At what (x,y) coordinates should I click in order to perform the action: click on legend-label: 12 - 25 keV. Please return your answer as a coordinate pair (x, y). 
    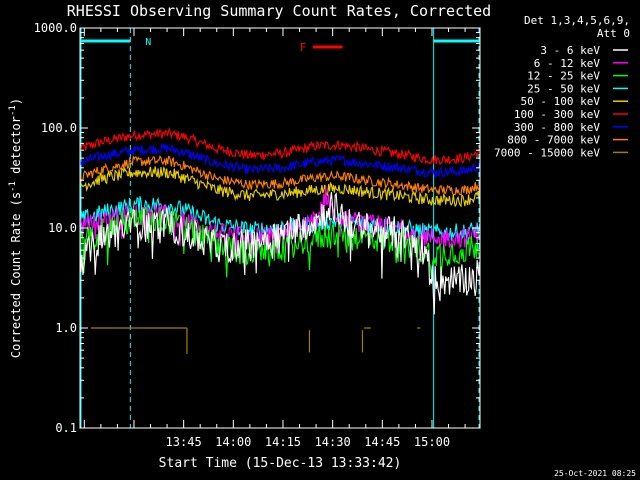
    Looking at the image, I should click on (563, 76).